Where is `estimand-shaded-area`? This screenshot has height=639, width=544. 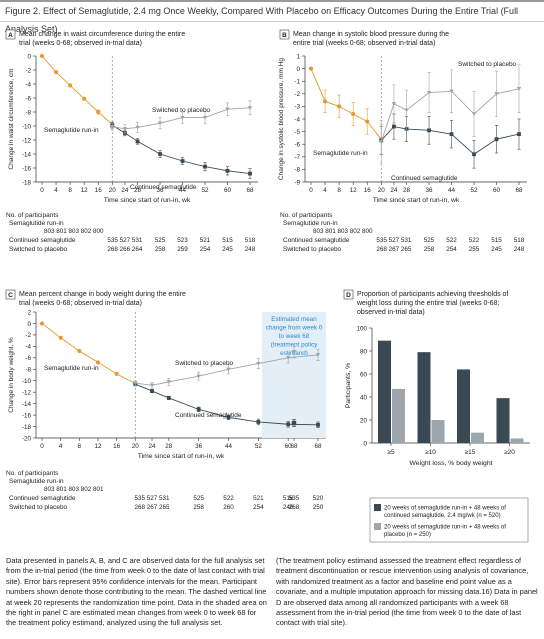
estimand-shaded-area is located at coordinates (294, 375).